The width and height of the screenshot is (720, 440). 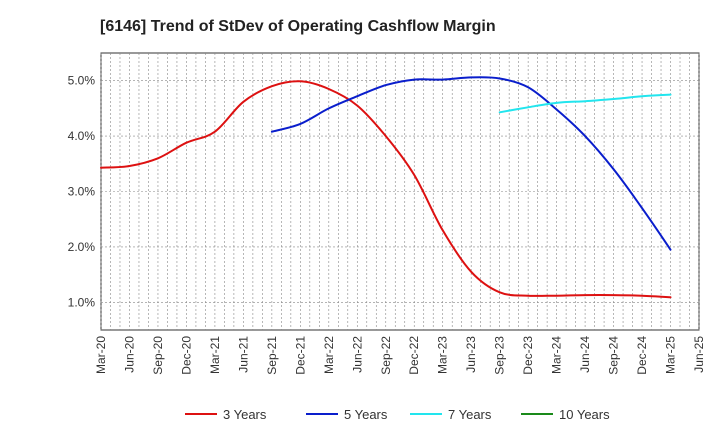 What do you see at coordinates (158, 355) in the screenshot?
I see `x-tick-label: Sep-20` at bounding box center [158, 355].